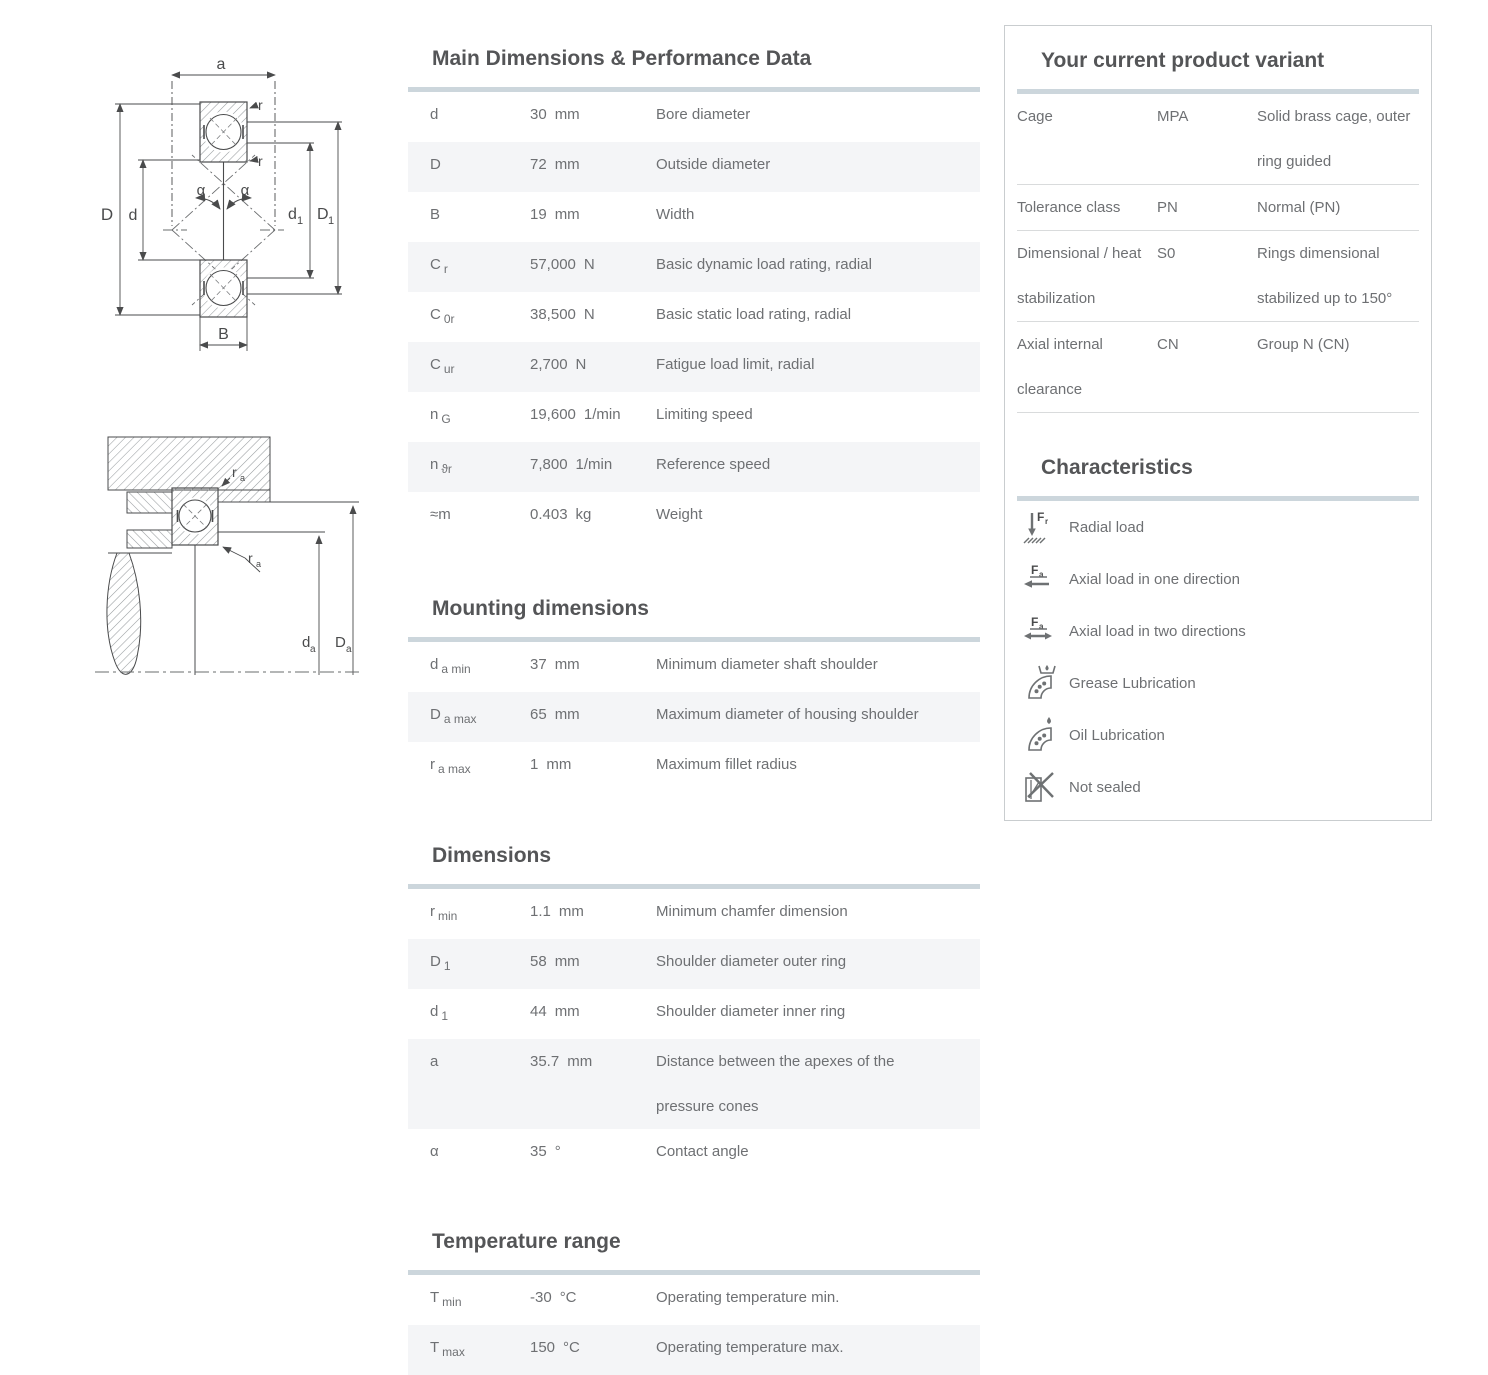 The height and width of the screenshot is (1375, 1488). What do you see at coordinates (1173, 116) in the screenshot?
I see `variant-code: MPA` at bounding box center [1173, 116].